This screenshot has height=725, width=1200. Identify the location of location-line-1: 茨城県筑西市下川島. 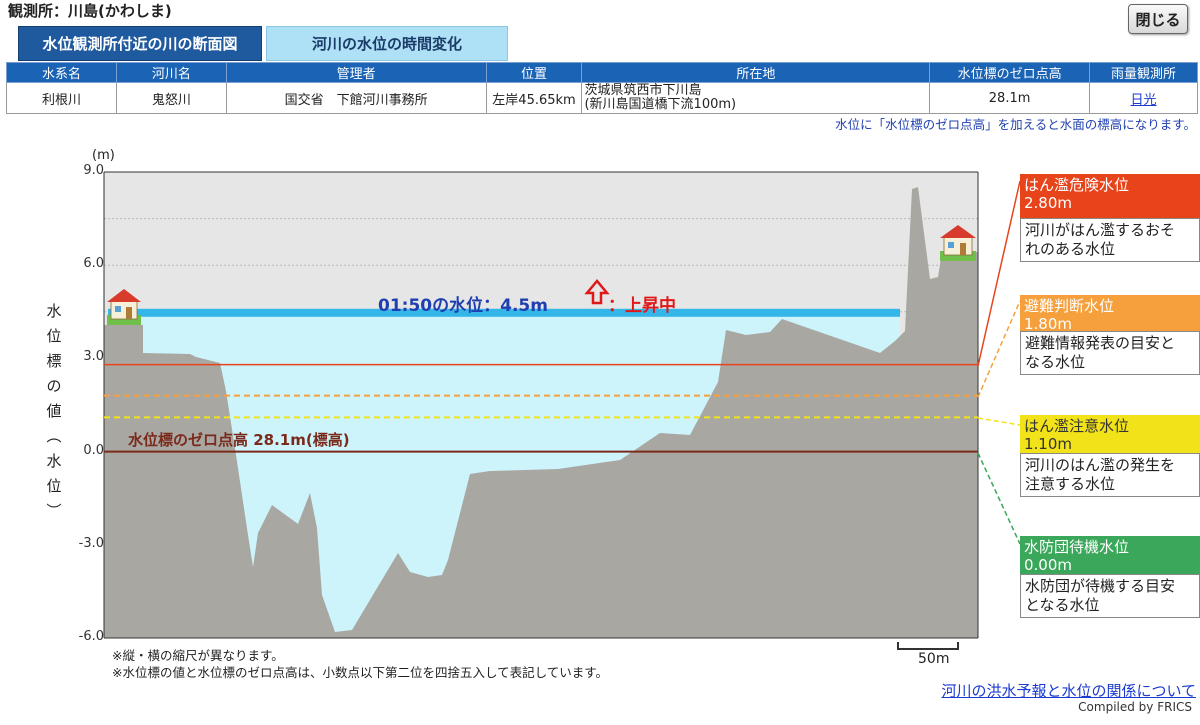
(643, 90).